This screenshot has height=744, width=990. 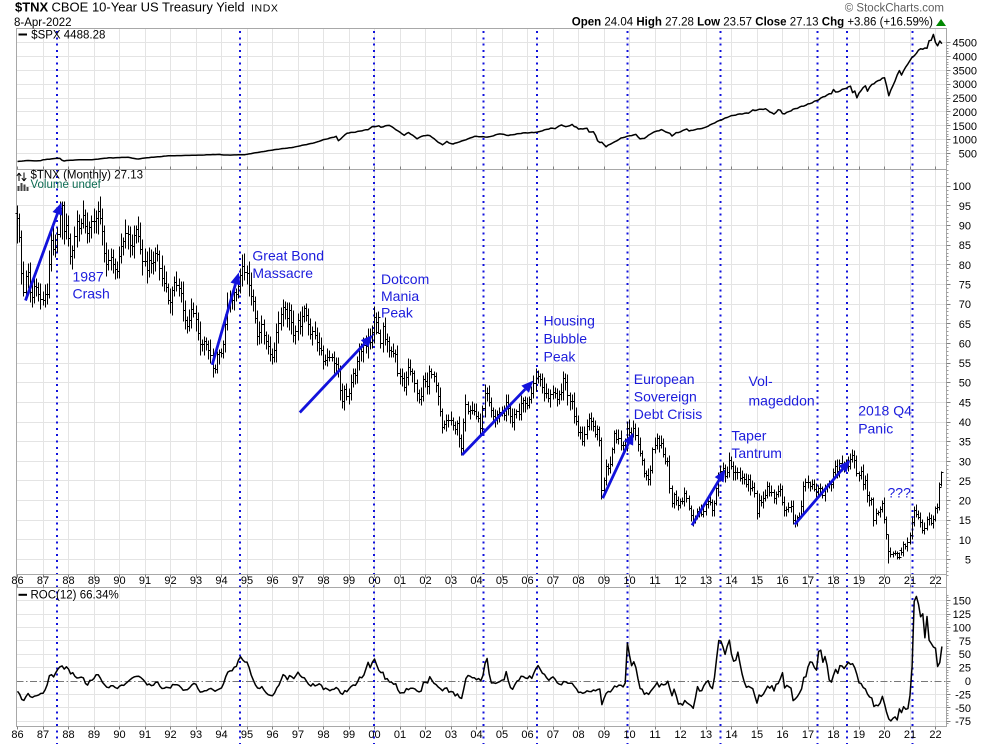 I want to click on svg-text: 96, so click(x=272, y=581).